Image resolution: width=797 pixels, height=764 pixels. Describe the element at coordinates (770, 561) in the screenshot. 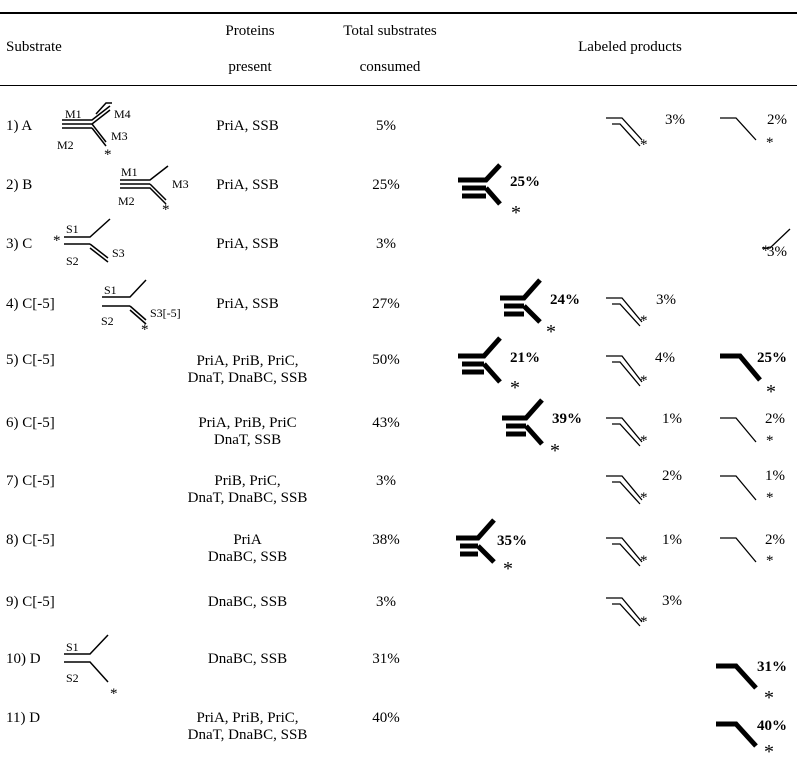

I see `product-star-16: *` at that location.